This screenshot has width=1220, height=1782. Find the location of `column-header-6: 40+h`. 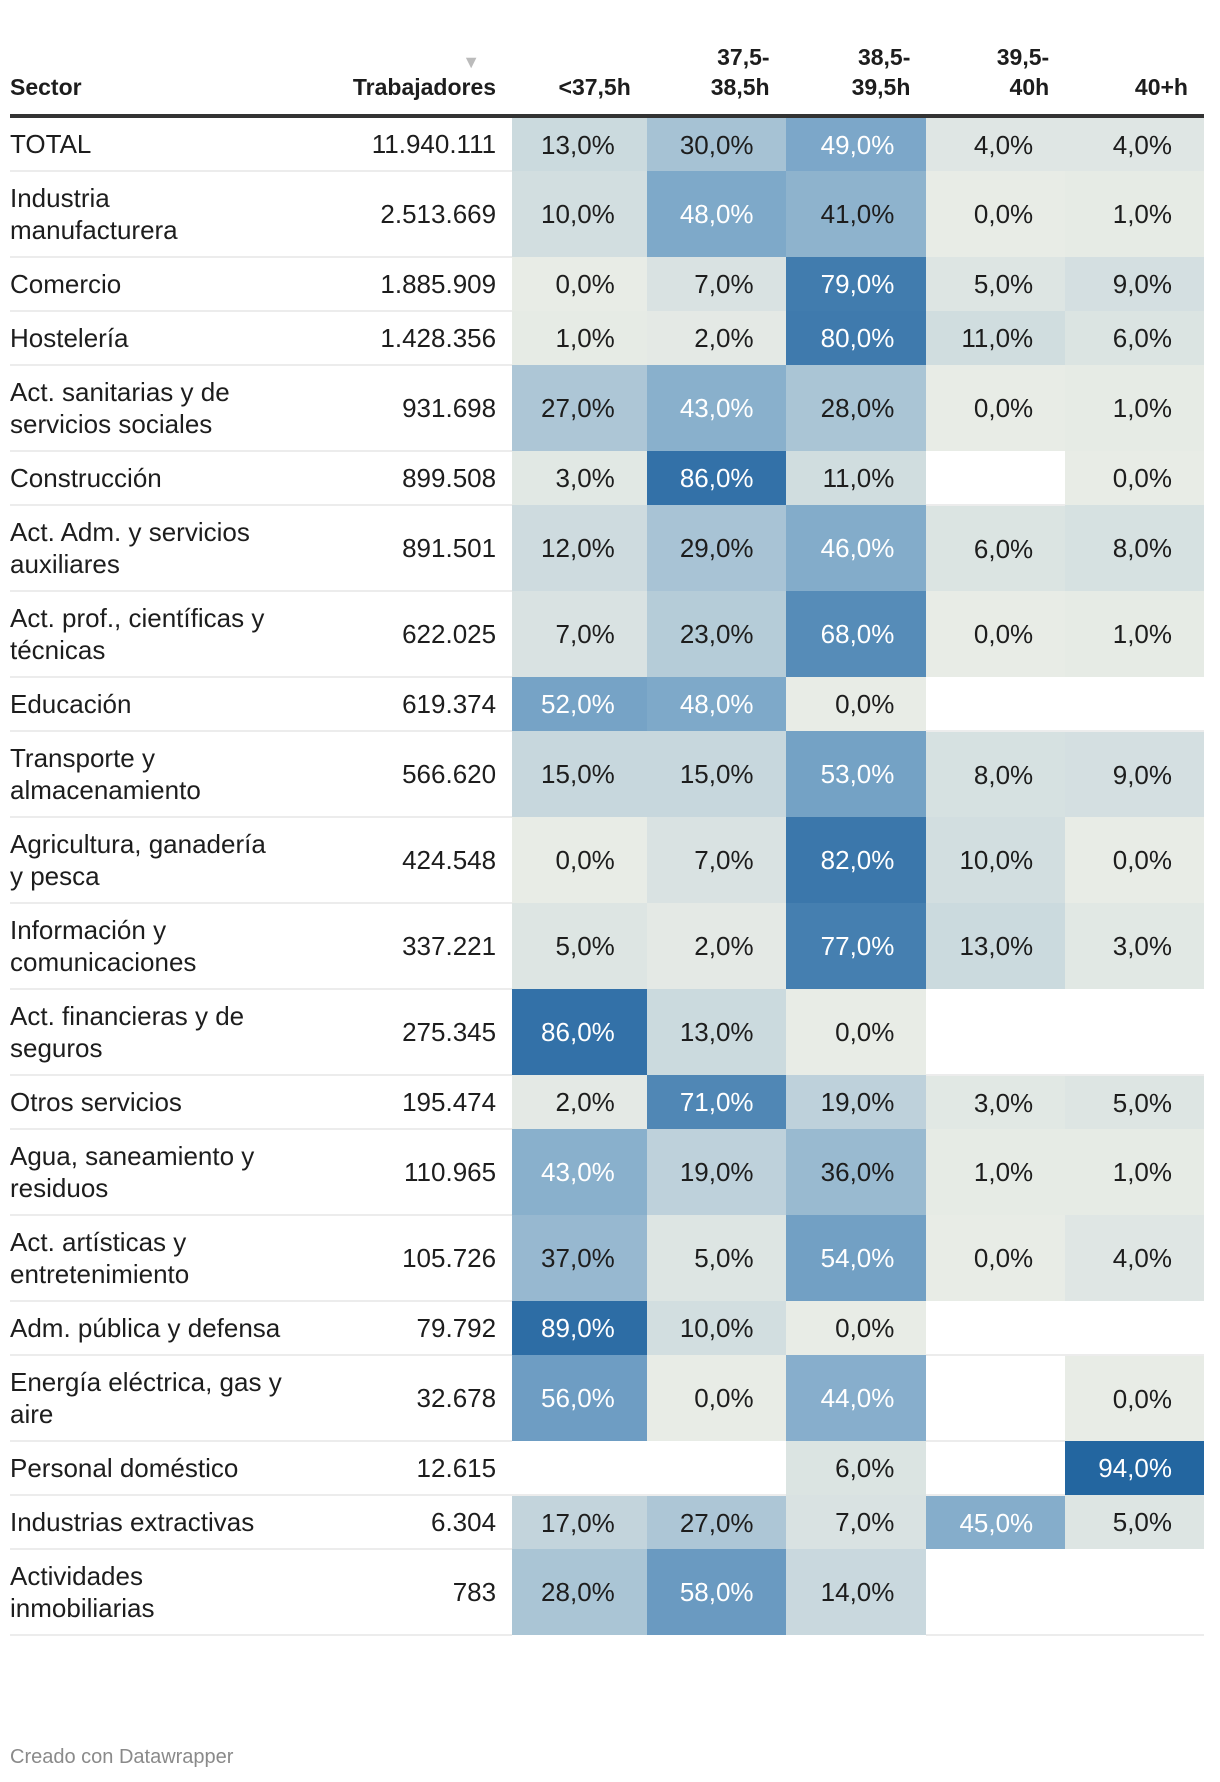

column-header-6: 40+h is located at coordinates (1134, 80).